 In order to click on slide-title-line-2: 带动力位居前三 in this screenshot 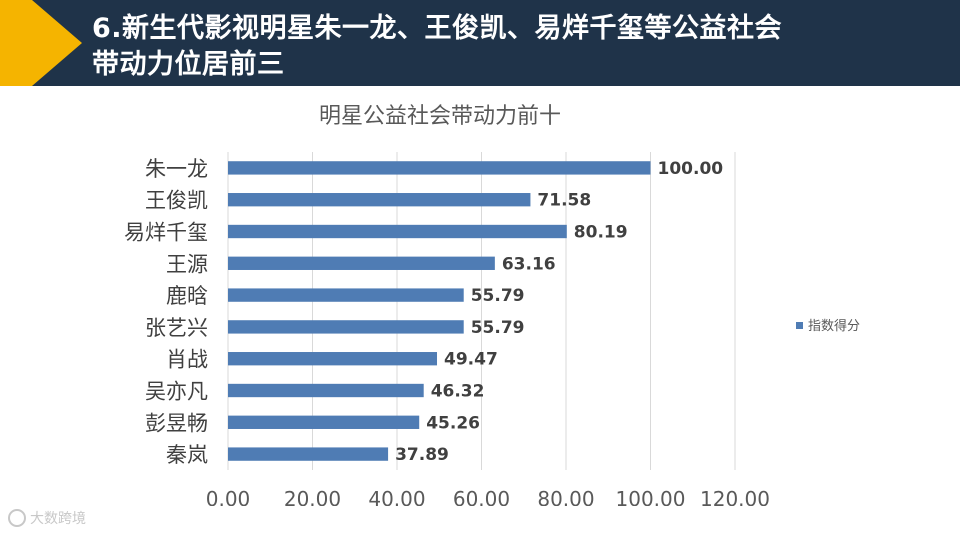, I will do `click(188, 64)`.